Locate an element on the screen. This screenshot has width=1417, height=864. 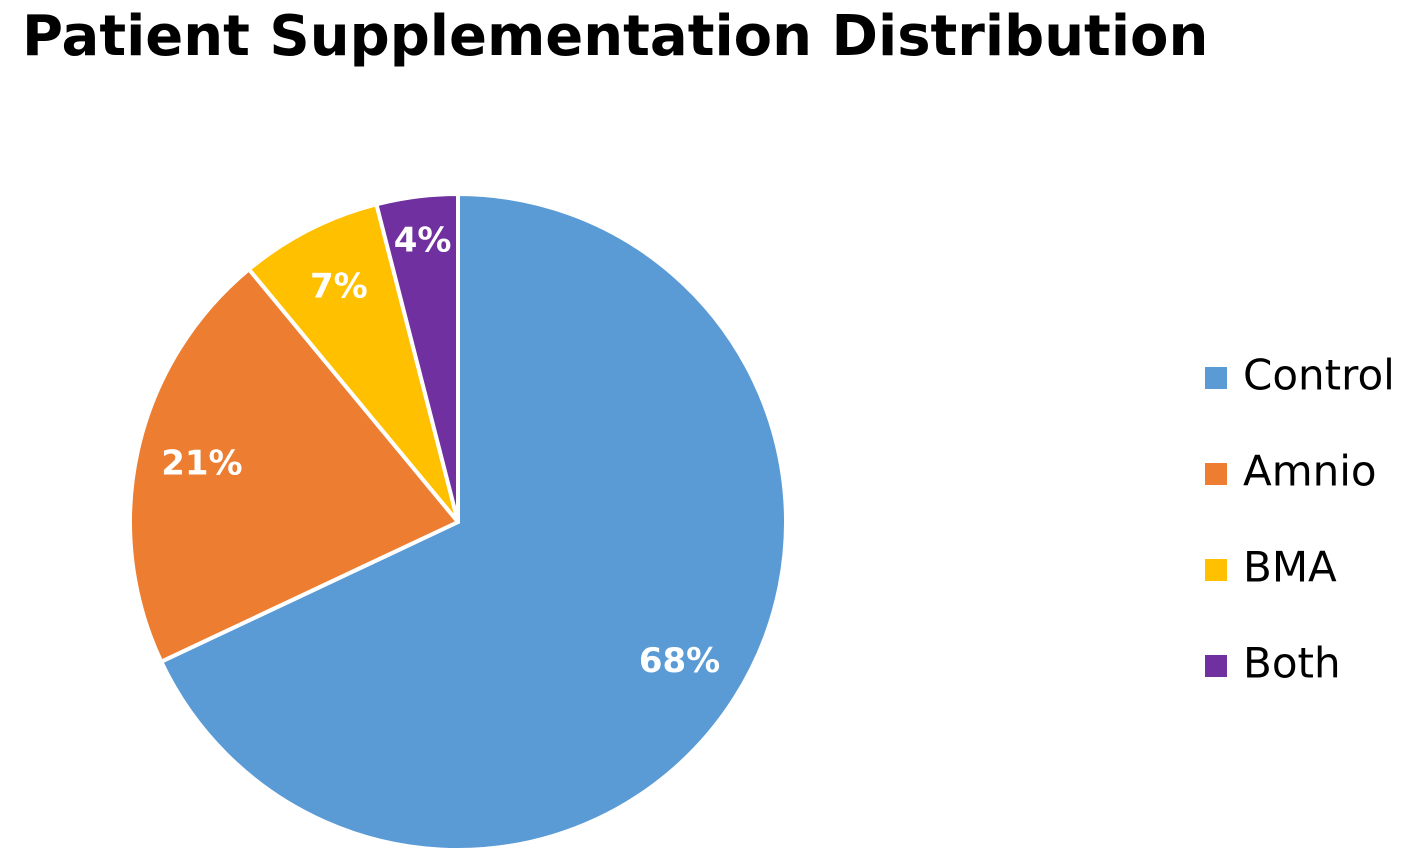
chart-title: Patient Supplementation Distribution is located at coordinates (615, 36).